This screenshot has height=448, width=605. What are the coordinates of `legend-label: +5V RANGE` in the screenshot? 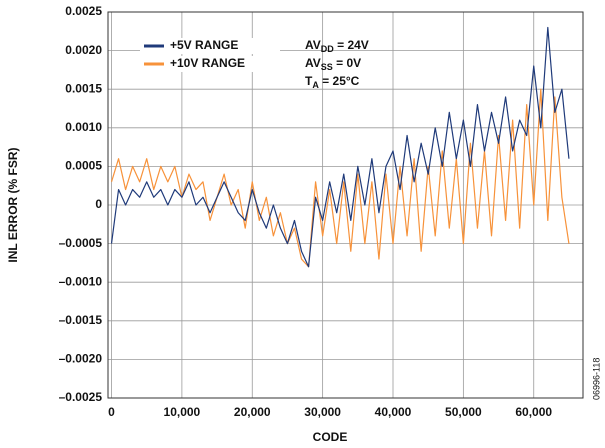 It's located at (204, 45).